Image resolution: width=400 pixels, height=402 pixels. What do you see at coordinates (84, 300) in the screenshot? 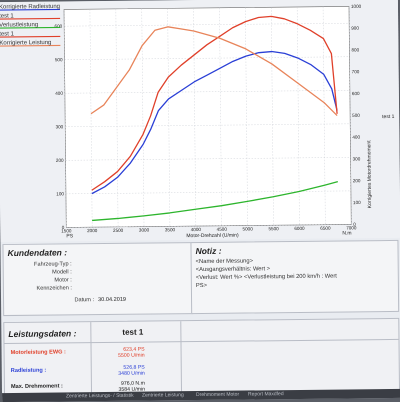
I see `datum-label: Datum :` at bounding box center [84, 300].